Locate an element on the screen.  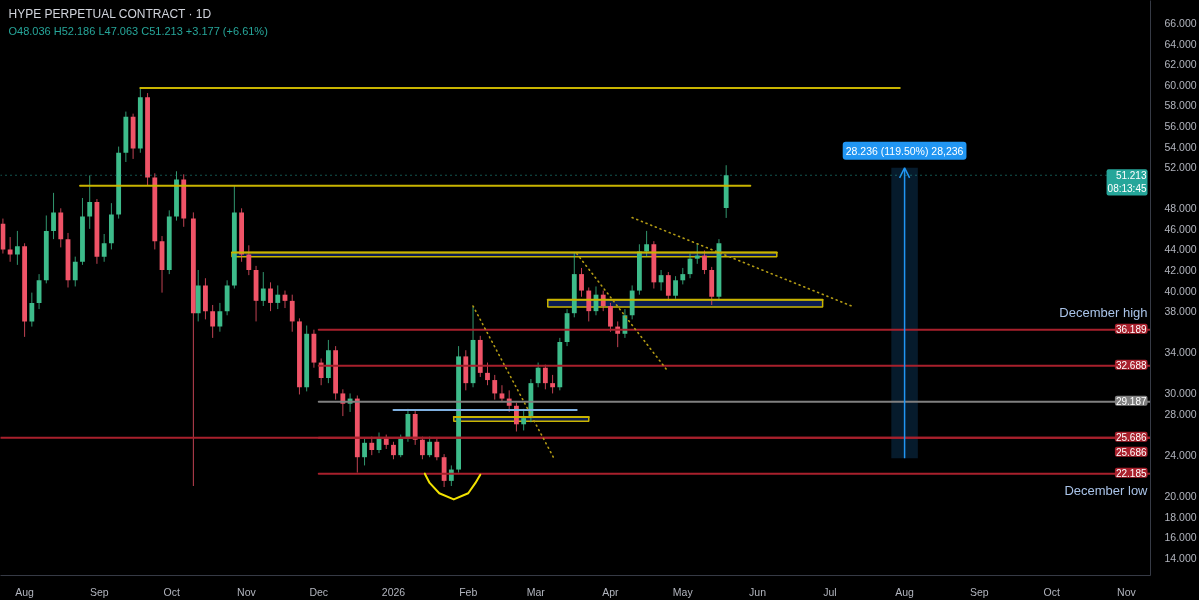
y-tick-label: 34.000 is located at coordinates (1180, 352).